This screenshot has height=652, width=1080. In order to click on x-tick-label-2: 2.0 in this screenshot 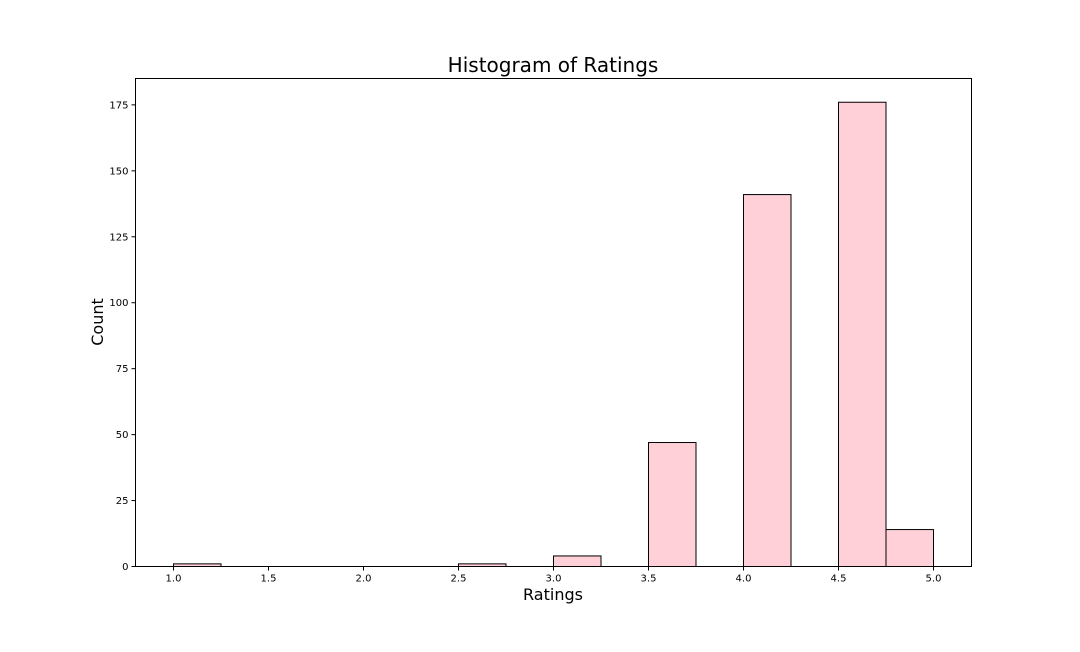, I will do `click(364, 579)`.